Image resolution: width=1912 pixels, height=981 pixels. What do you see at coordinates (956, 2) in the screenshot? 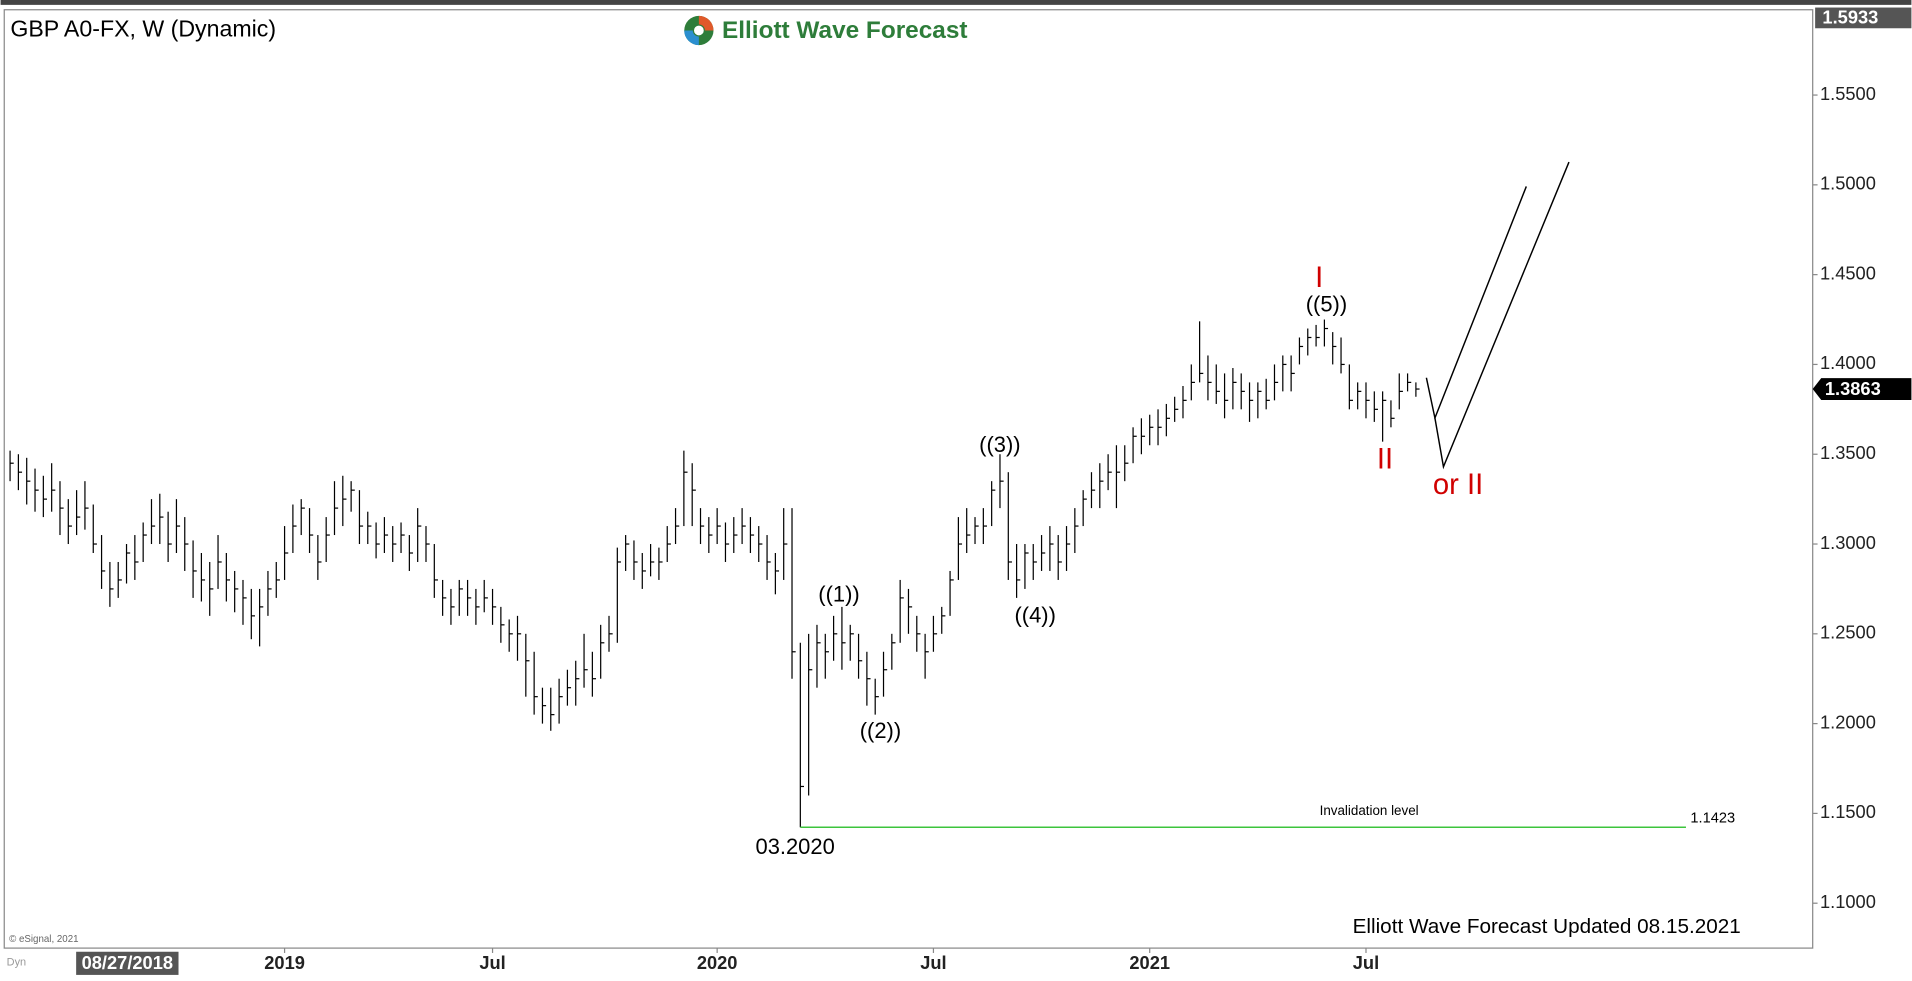
I see `top-strip` at bounding box center [956, 2].